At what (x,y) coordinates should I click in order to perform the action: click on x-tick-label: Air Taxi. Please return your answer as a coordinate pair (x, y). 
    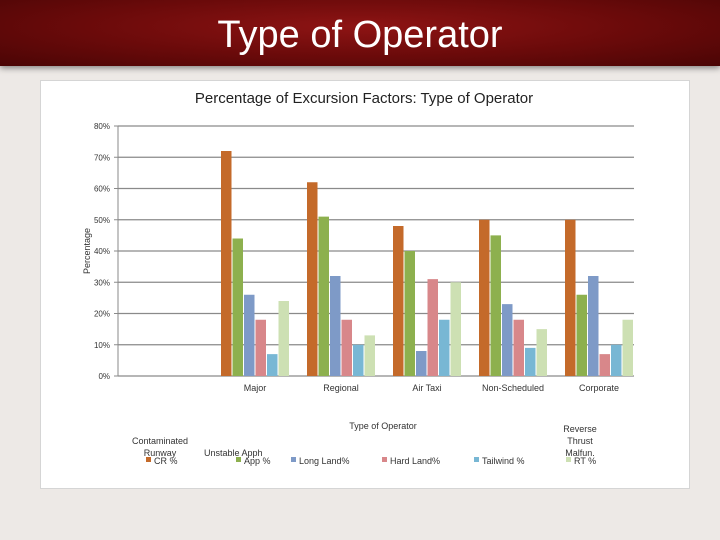
    Looking at the image, I should click on (426, 388).